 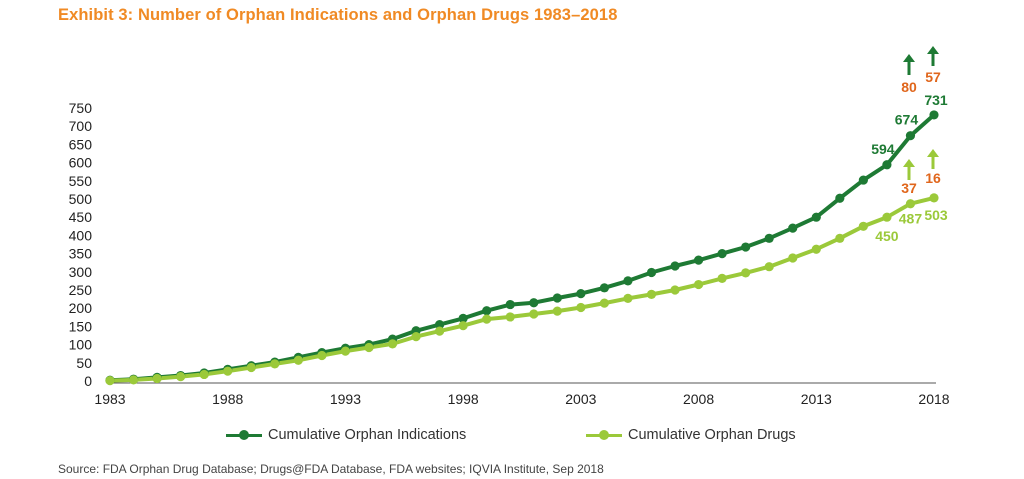 I want to click on y-tick-label: 350, so click(x=81, y=254).